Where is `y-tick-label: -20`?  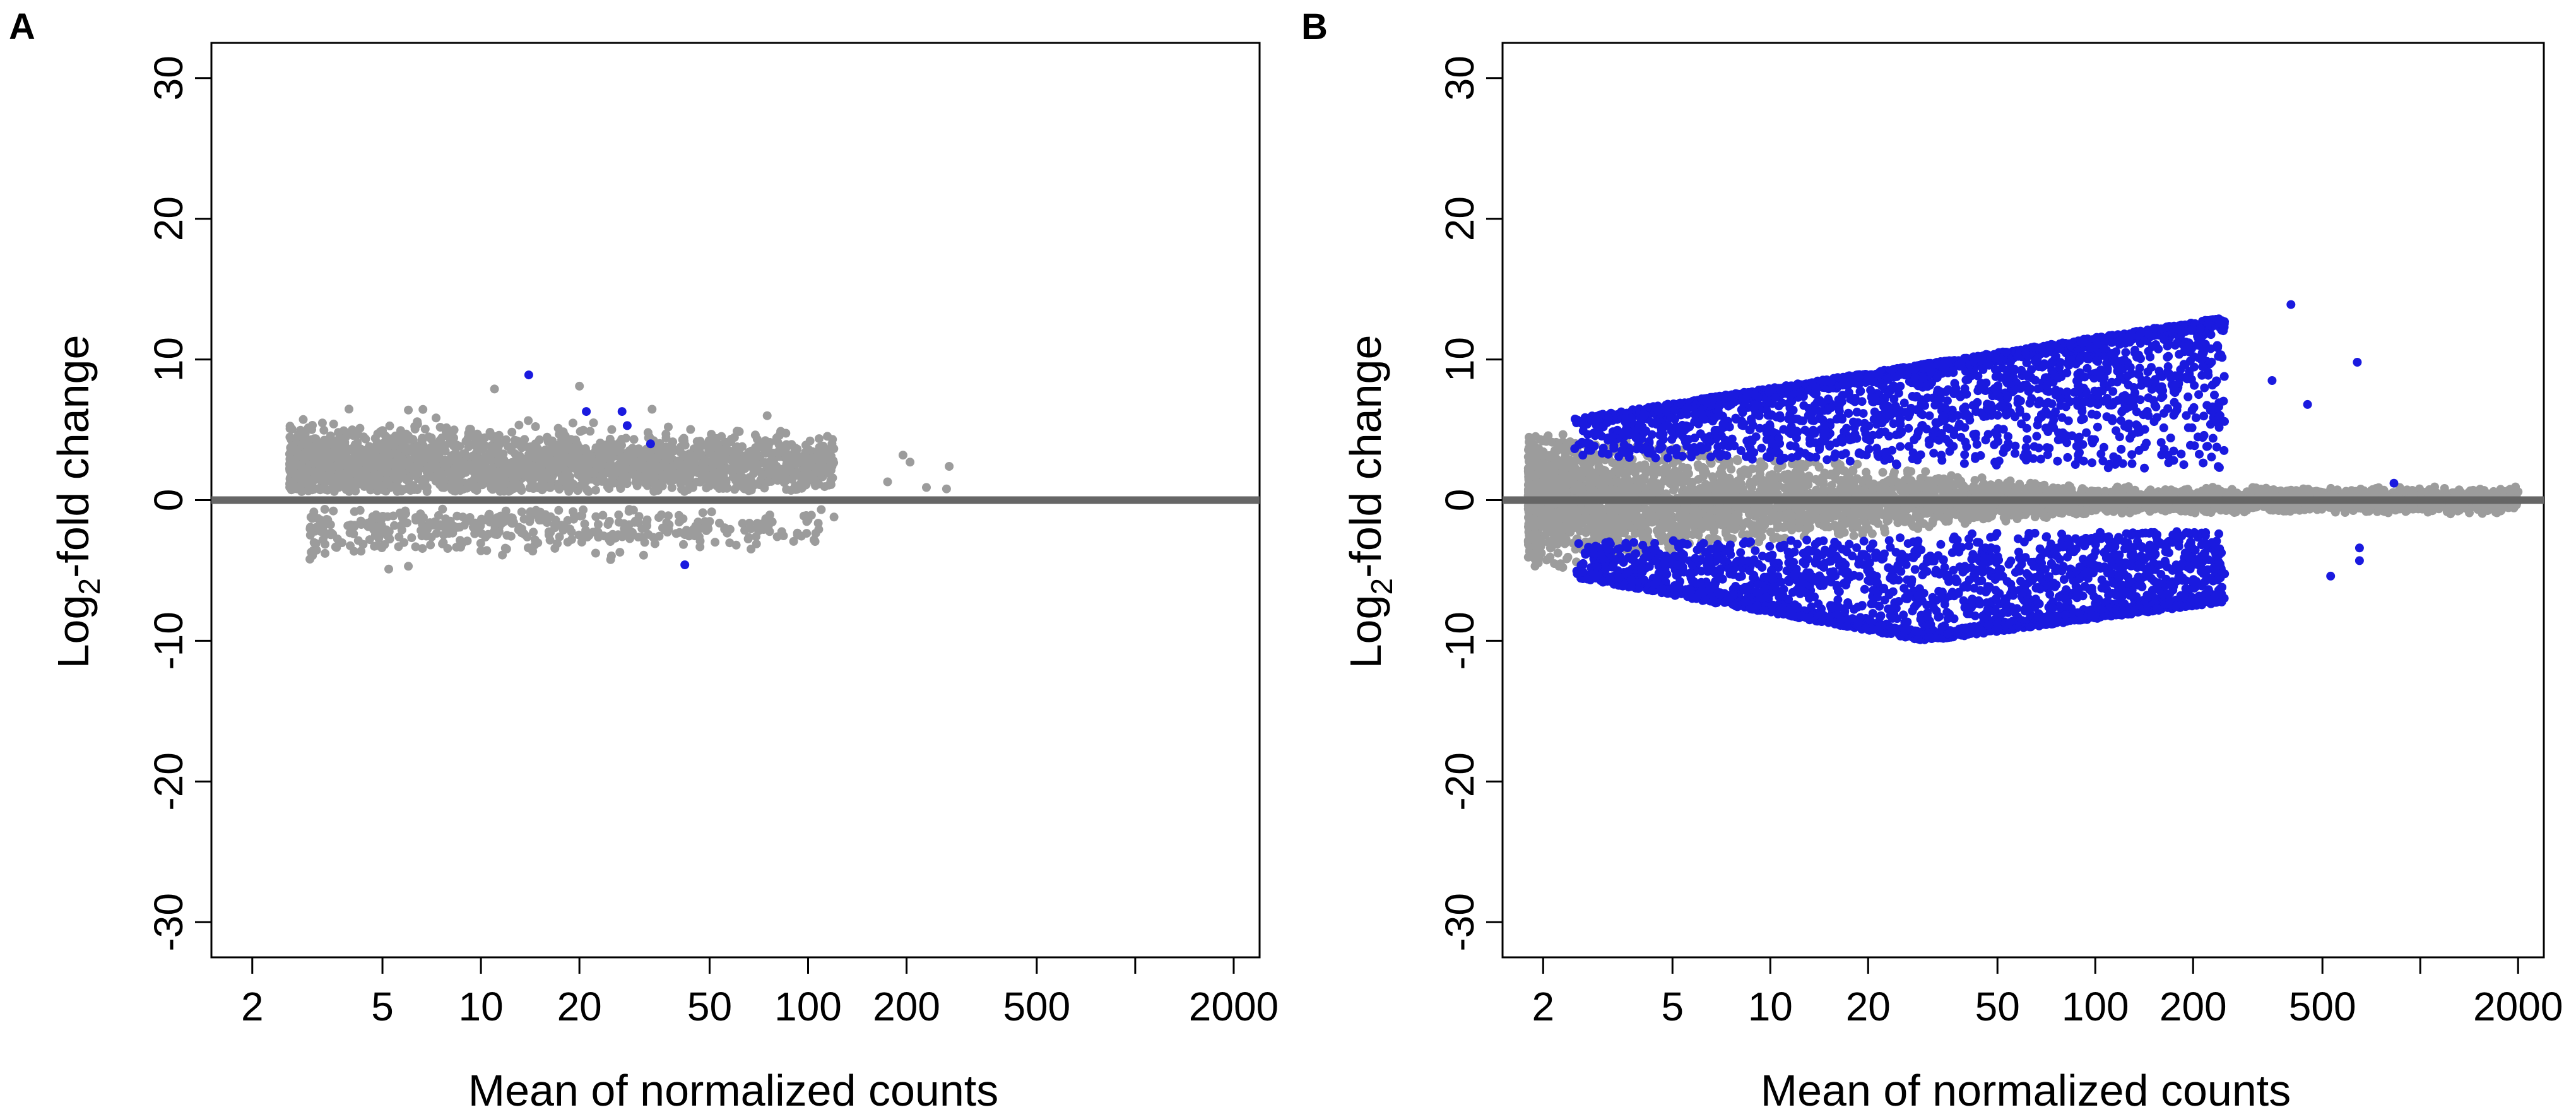 y-tick-label: -20 is located at coordinates (169, 781).